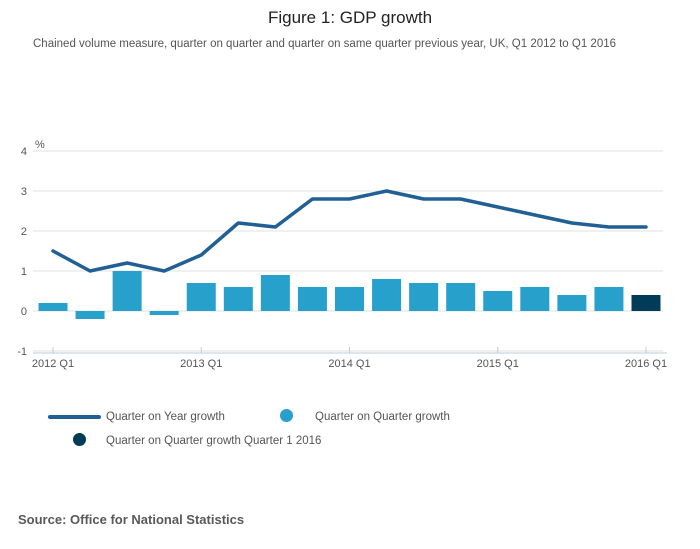 The height and width of the screenshot is (549, 700). Describe the element at coordinates (22, 352) in the screenshot. I see `y-tick-label--1: -1` at that location.